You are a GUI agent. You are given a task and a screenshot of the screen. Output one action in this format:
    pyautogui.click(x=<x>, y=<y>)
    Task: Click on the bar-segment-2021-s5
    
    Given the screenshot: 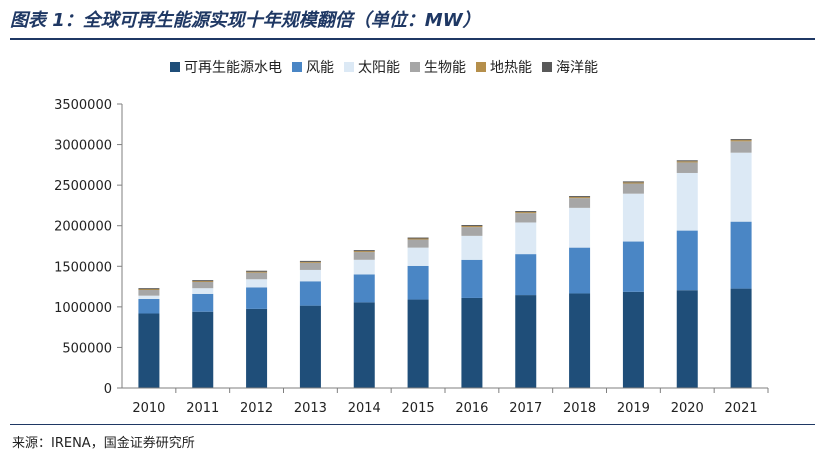 What is the action you would take?
    pyautogui.click(x=741, y=140)
    